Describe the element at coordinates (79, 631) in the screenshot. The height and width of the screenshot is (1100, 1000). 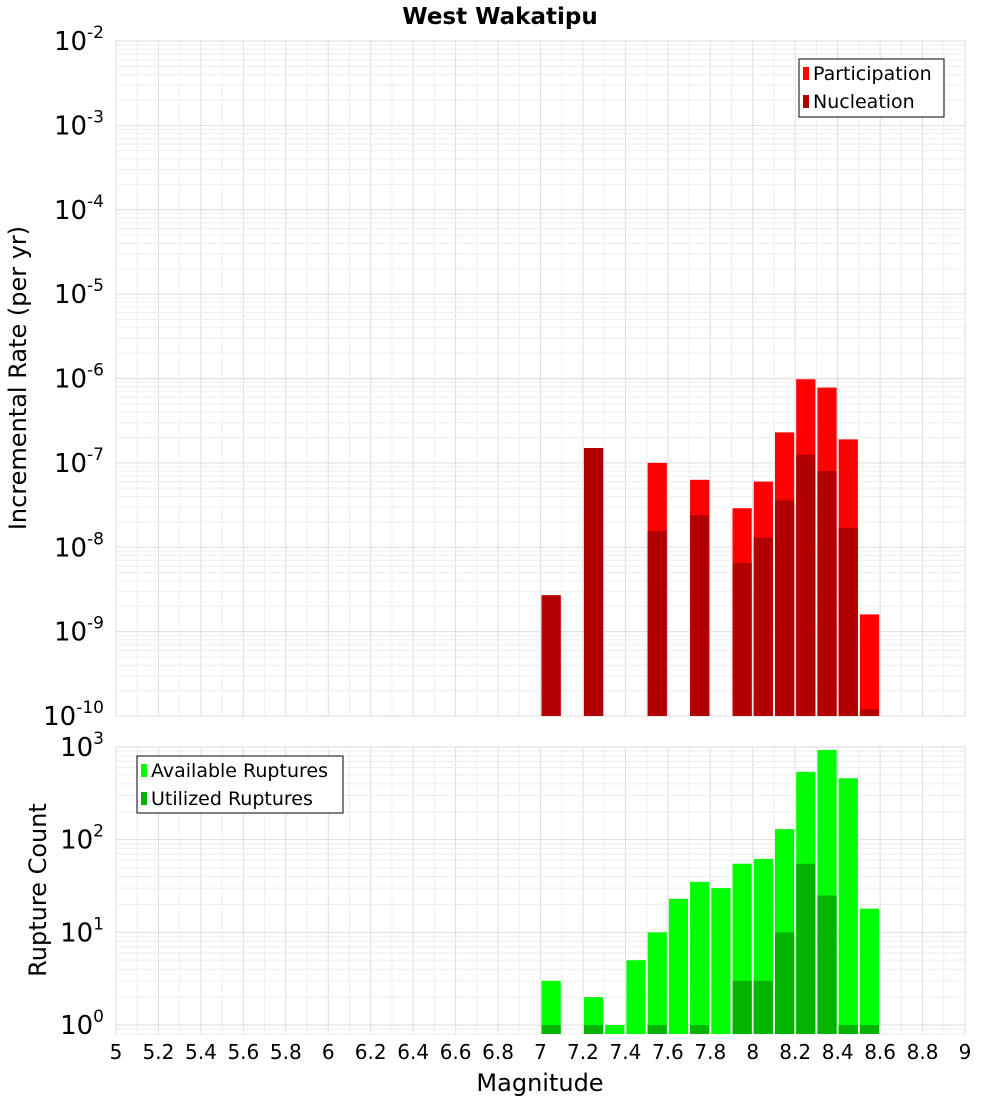
I see `rate-y-tick-label: 10⁻⁹` at that location.